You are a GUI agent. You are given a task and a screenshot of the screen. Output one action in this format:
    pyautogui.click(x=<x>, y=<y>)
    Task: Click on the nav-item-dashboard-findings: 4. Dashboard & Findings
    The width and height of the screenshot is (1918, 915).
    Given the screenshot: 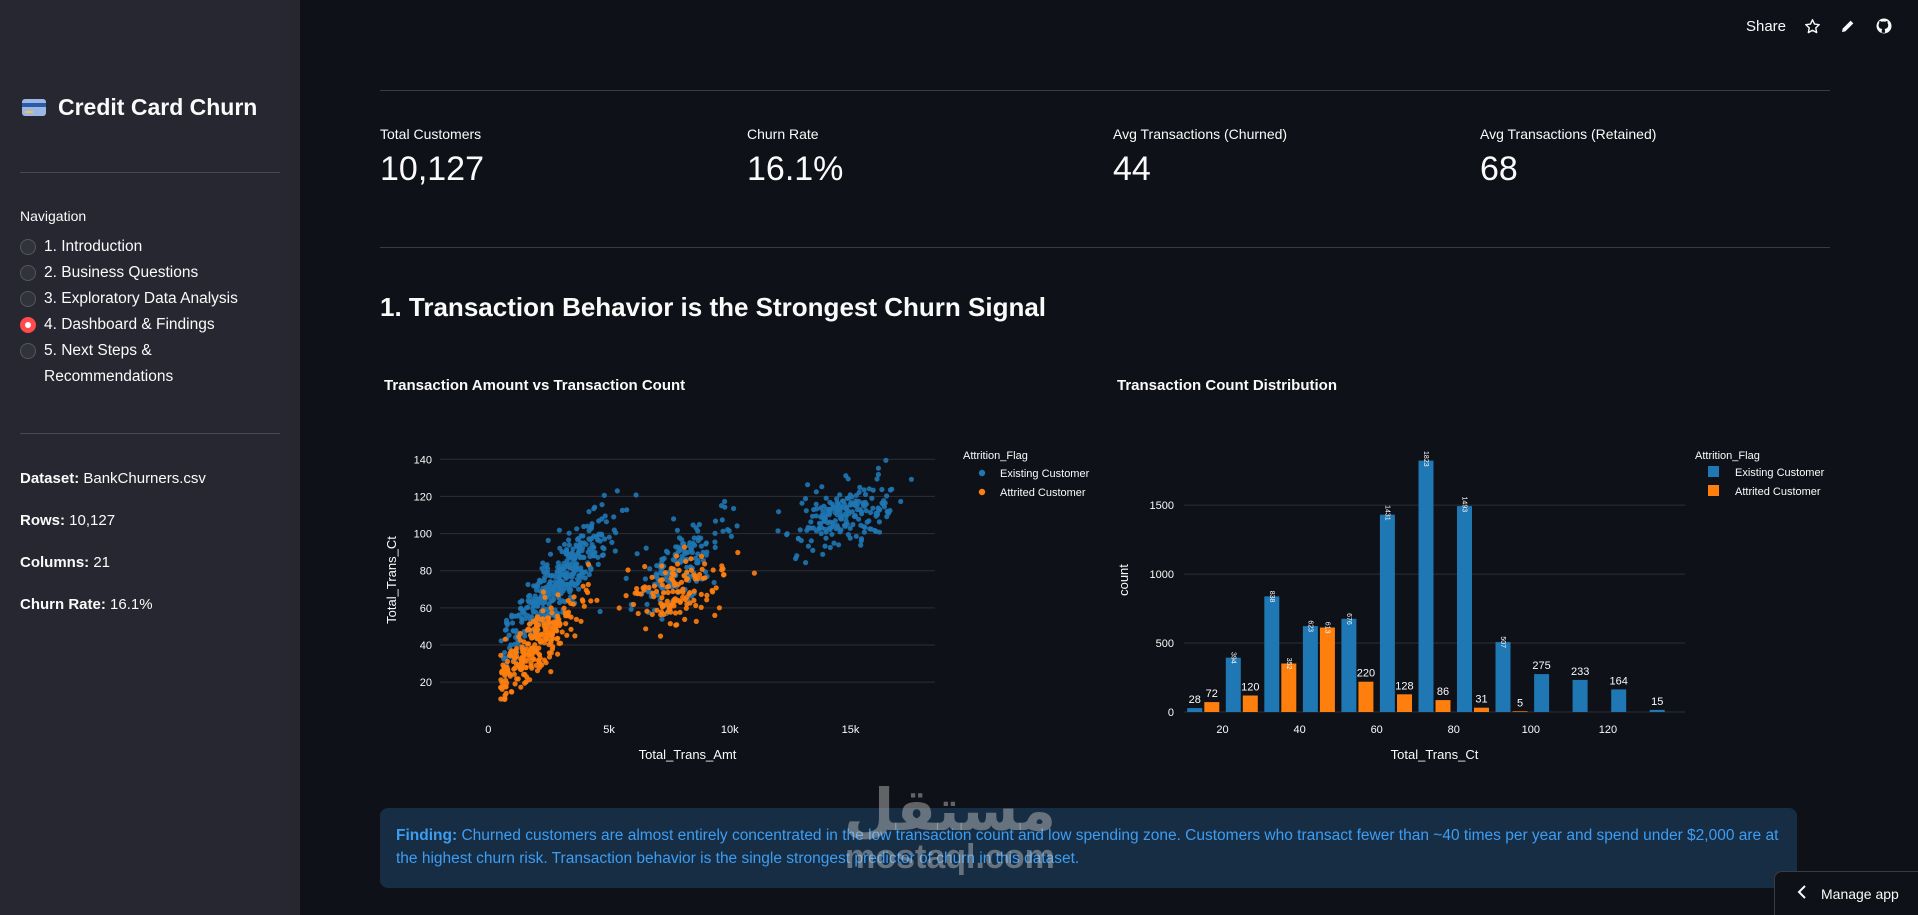 What is the action you would take?
    pyautogui.click(x=150, y=325)
    